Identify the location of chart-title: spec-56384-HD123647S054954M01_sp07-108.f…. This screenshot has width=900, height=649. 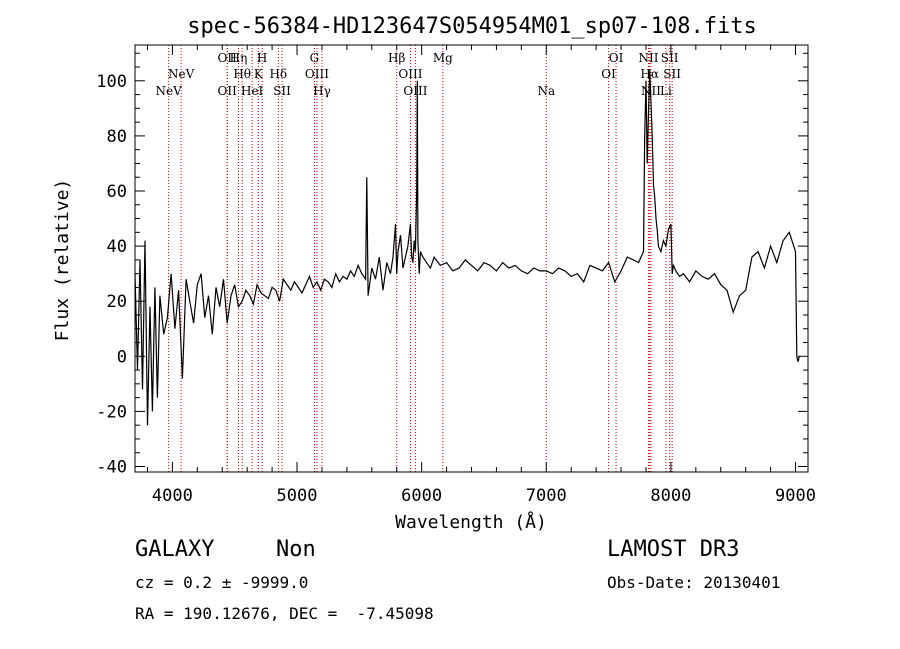
(472, 26).